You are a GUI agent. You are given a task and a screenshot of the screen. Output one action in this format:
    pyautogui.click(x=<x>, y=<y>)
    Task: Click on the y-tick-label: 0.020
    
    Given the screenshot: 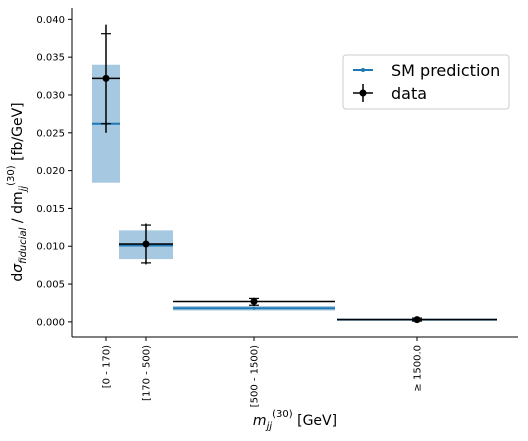 What is the action you would take?
    pyautogui.click(x=50, y=171)
    